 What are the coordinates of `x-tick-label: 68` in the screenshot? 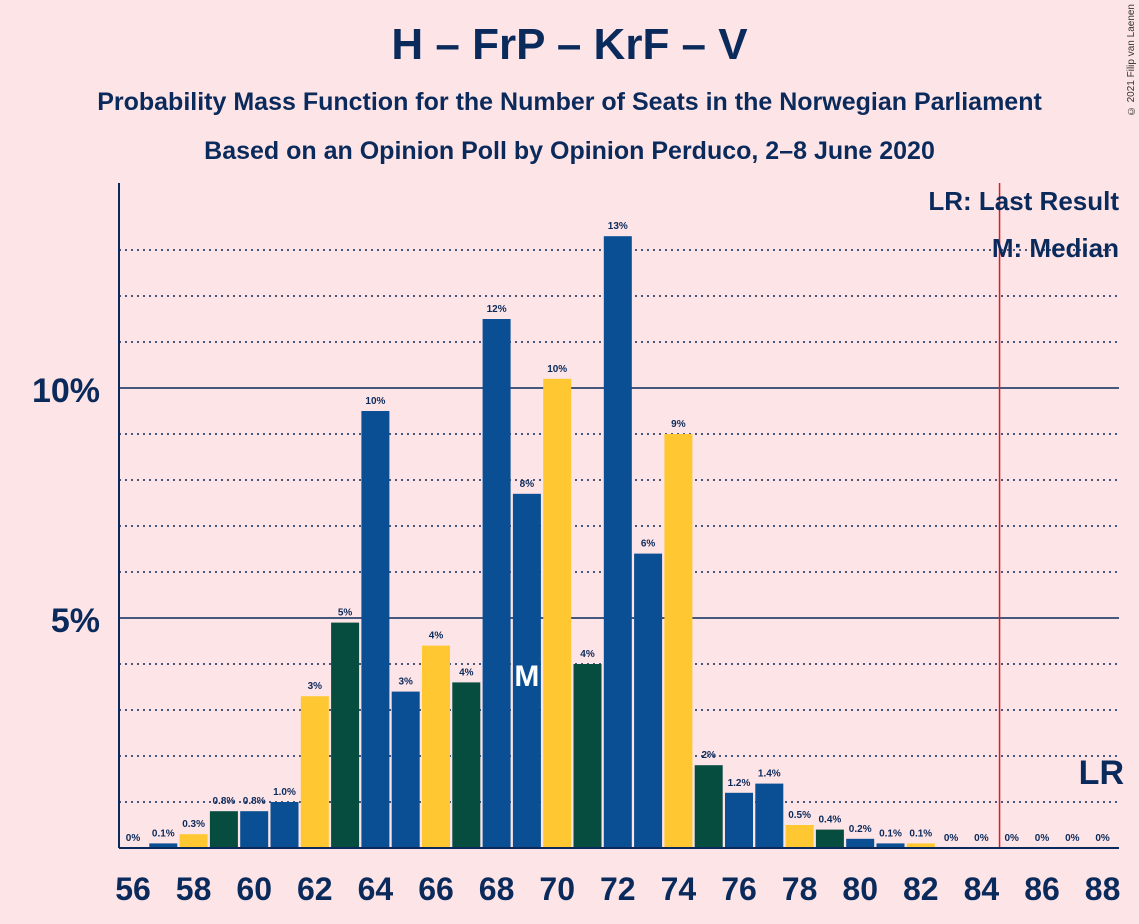 It's located at (497, 889).